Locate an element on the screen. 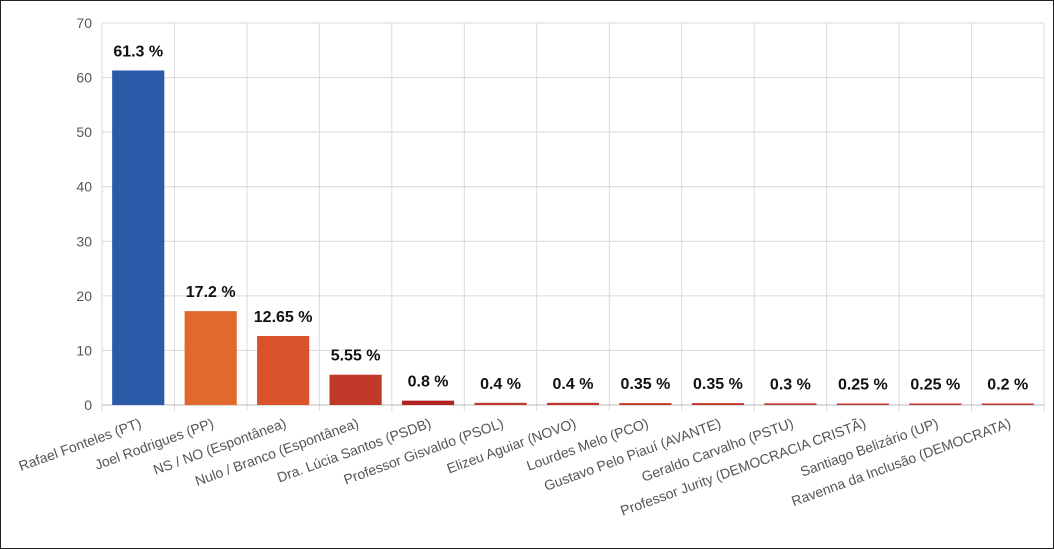 Image resolution: width=1054 pixels, height=549 pixels. y-tick-label: 30 is located at coordinates (84, 241).